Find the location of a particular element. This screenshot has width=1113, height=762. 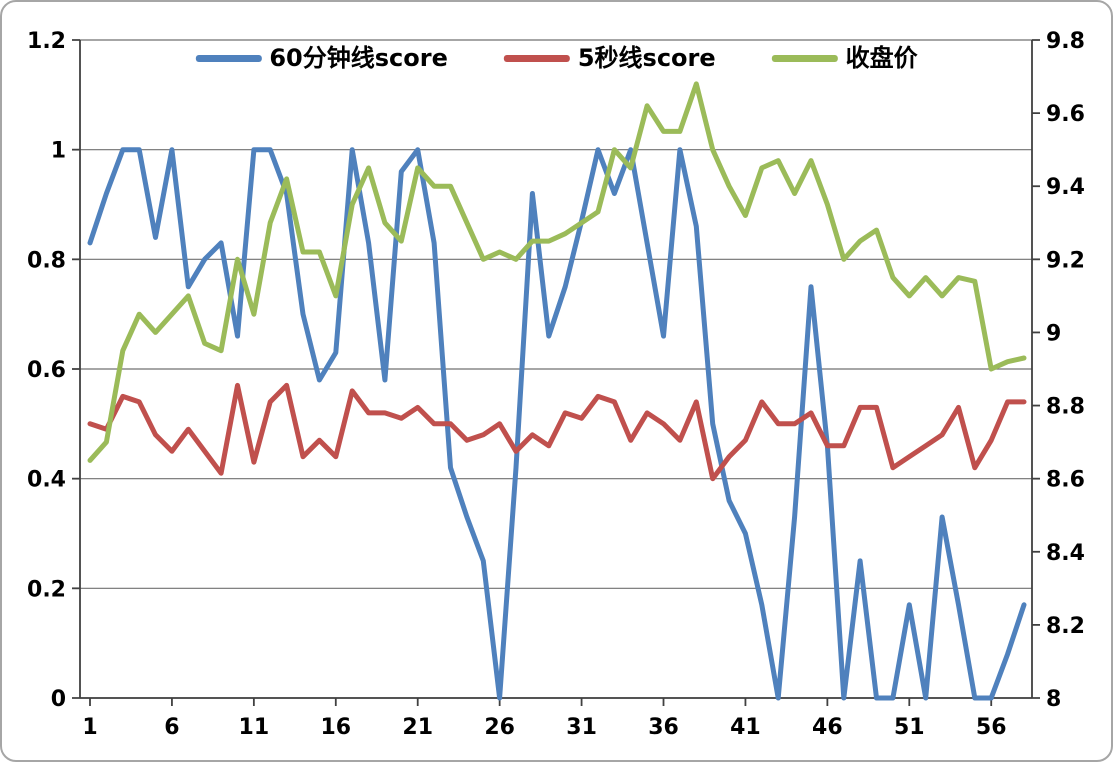

x-axis-tick-label: 41 is located at coordinates (745, 727).